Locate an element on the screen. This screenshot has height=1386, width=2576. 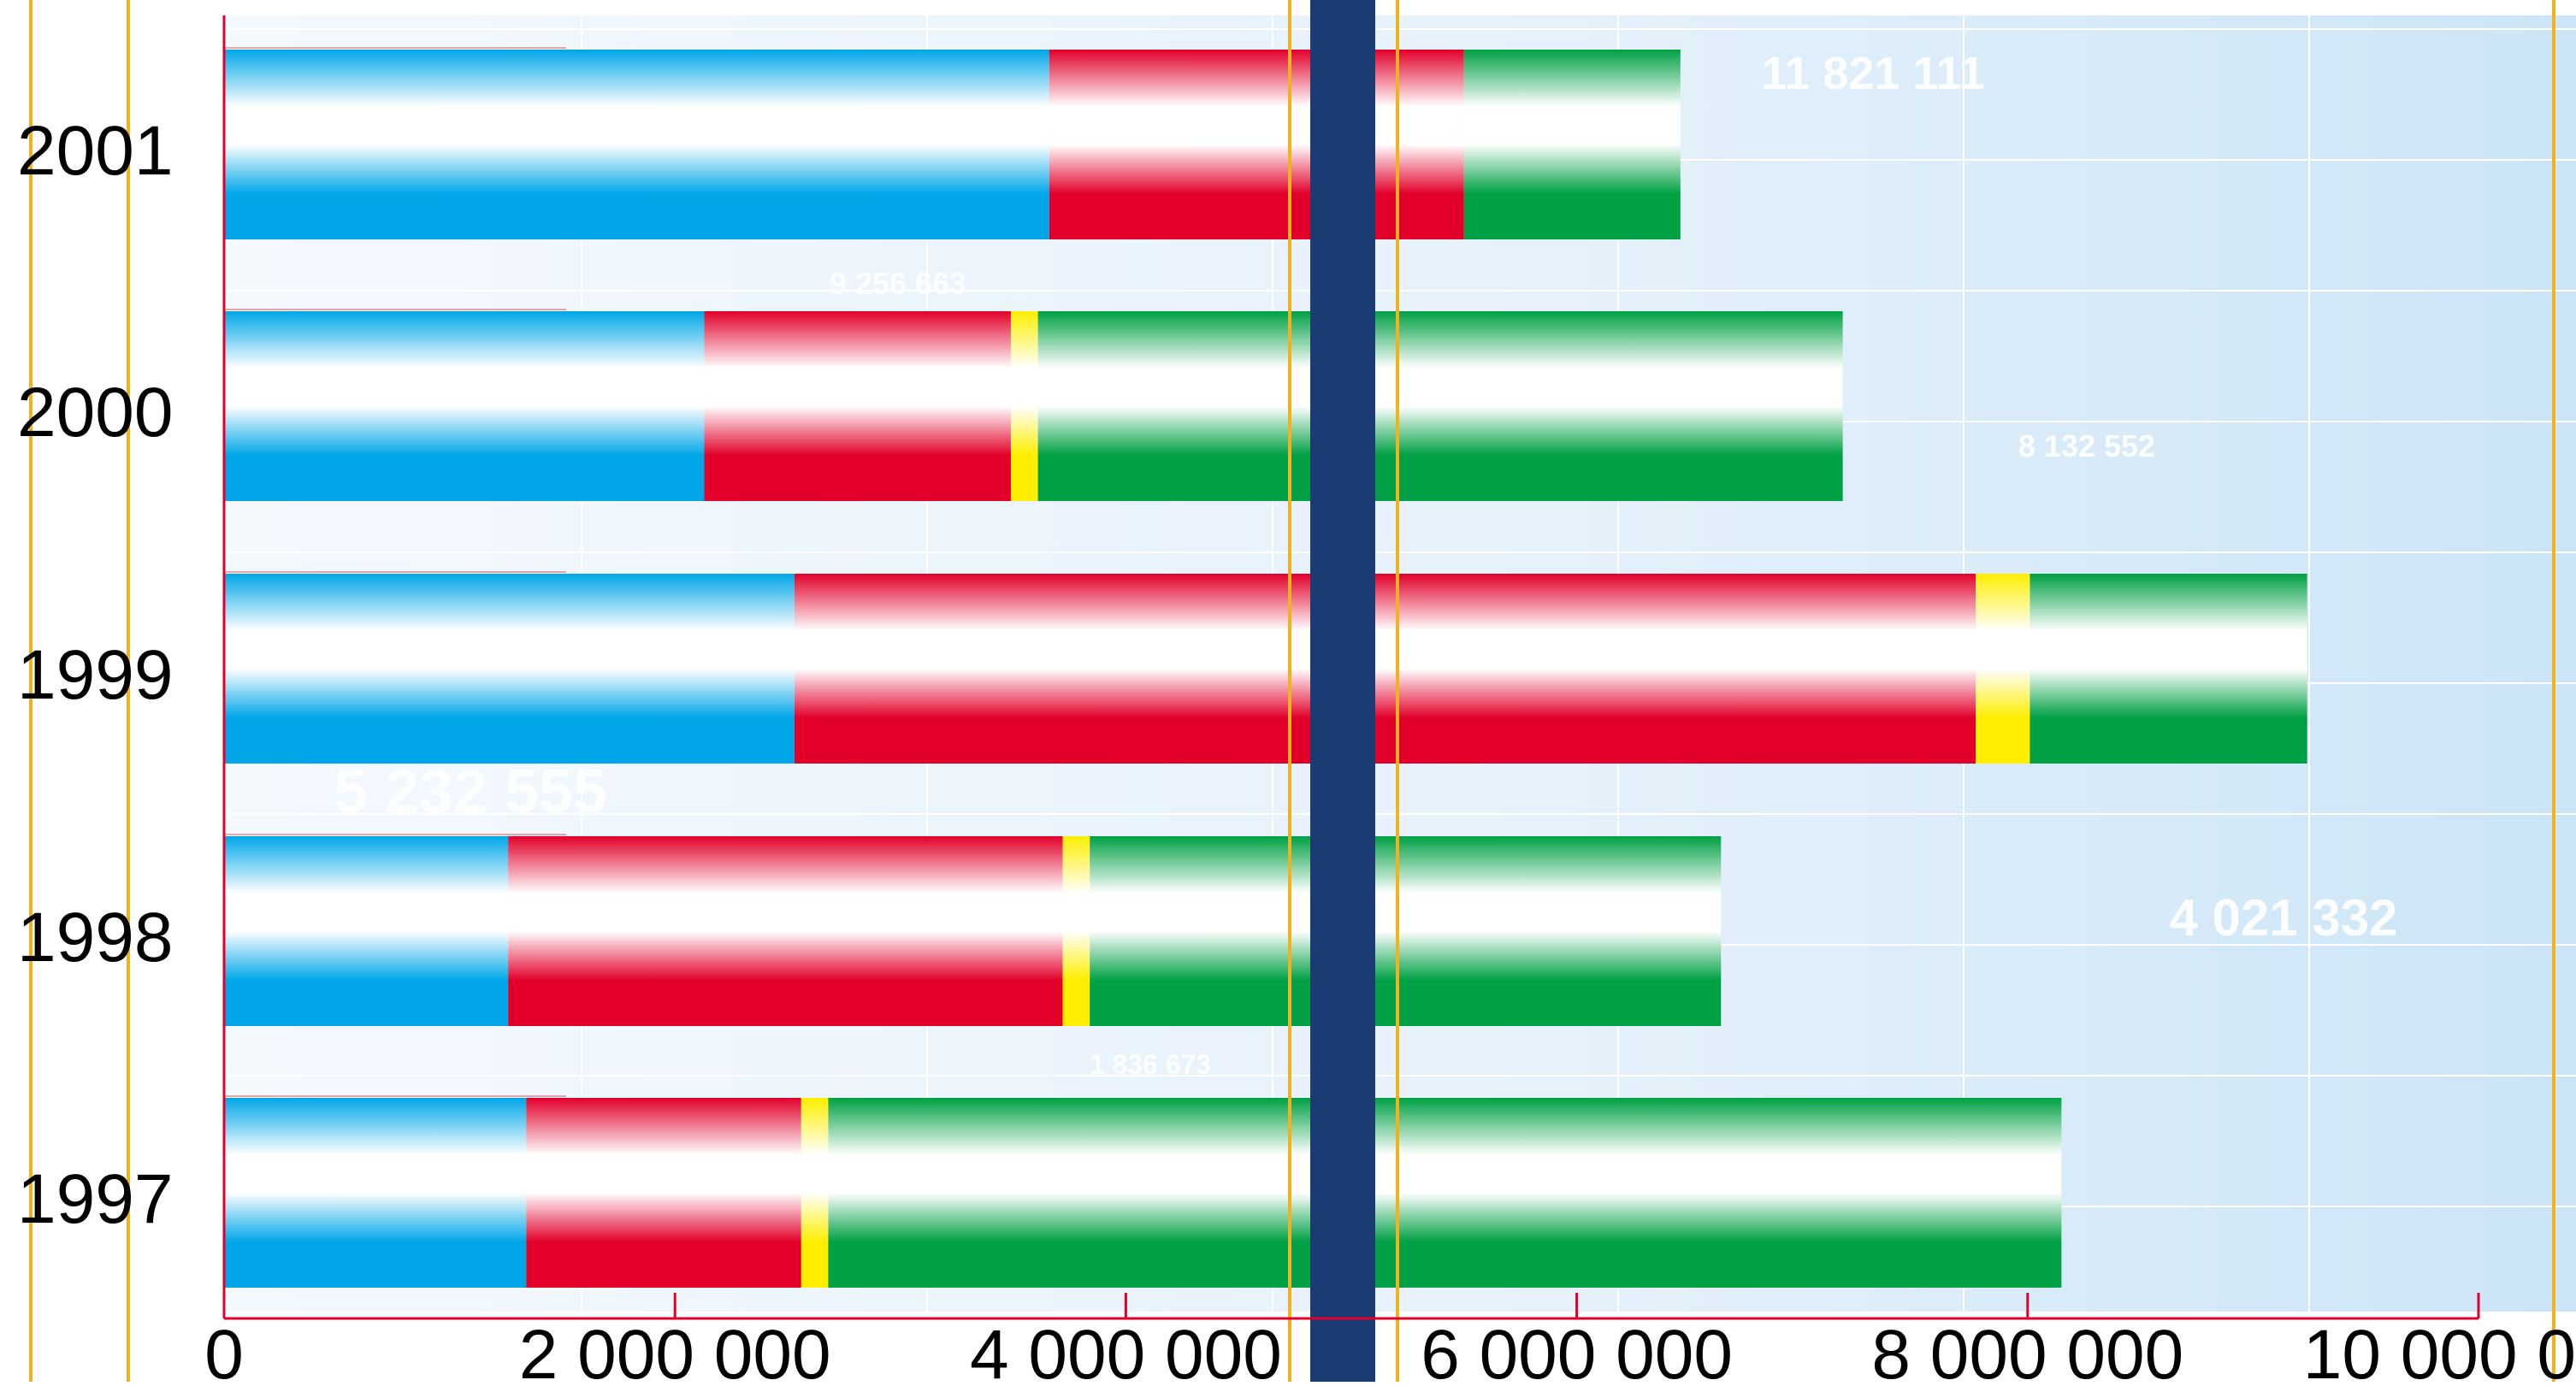
x-tick-label: 6 000 000 is located at coordinates (1577, 1349).